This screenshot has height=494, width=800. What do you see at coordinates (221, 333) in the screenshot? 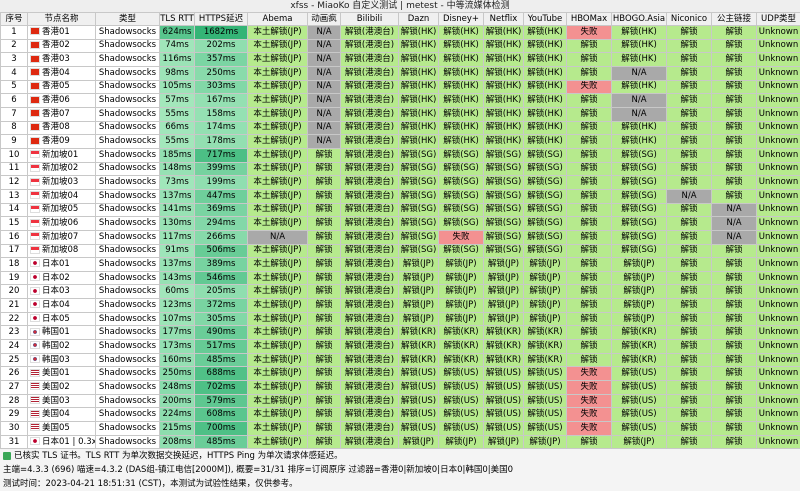
I see `table-cell: 490ms` at bounding box center [221, 333].